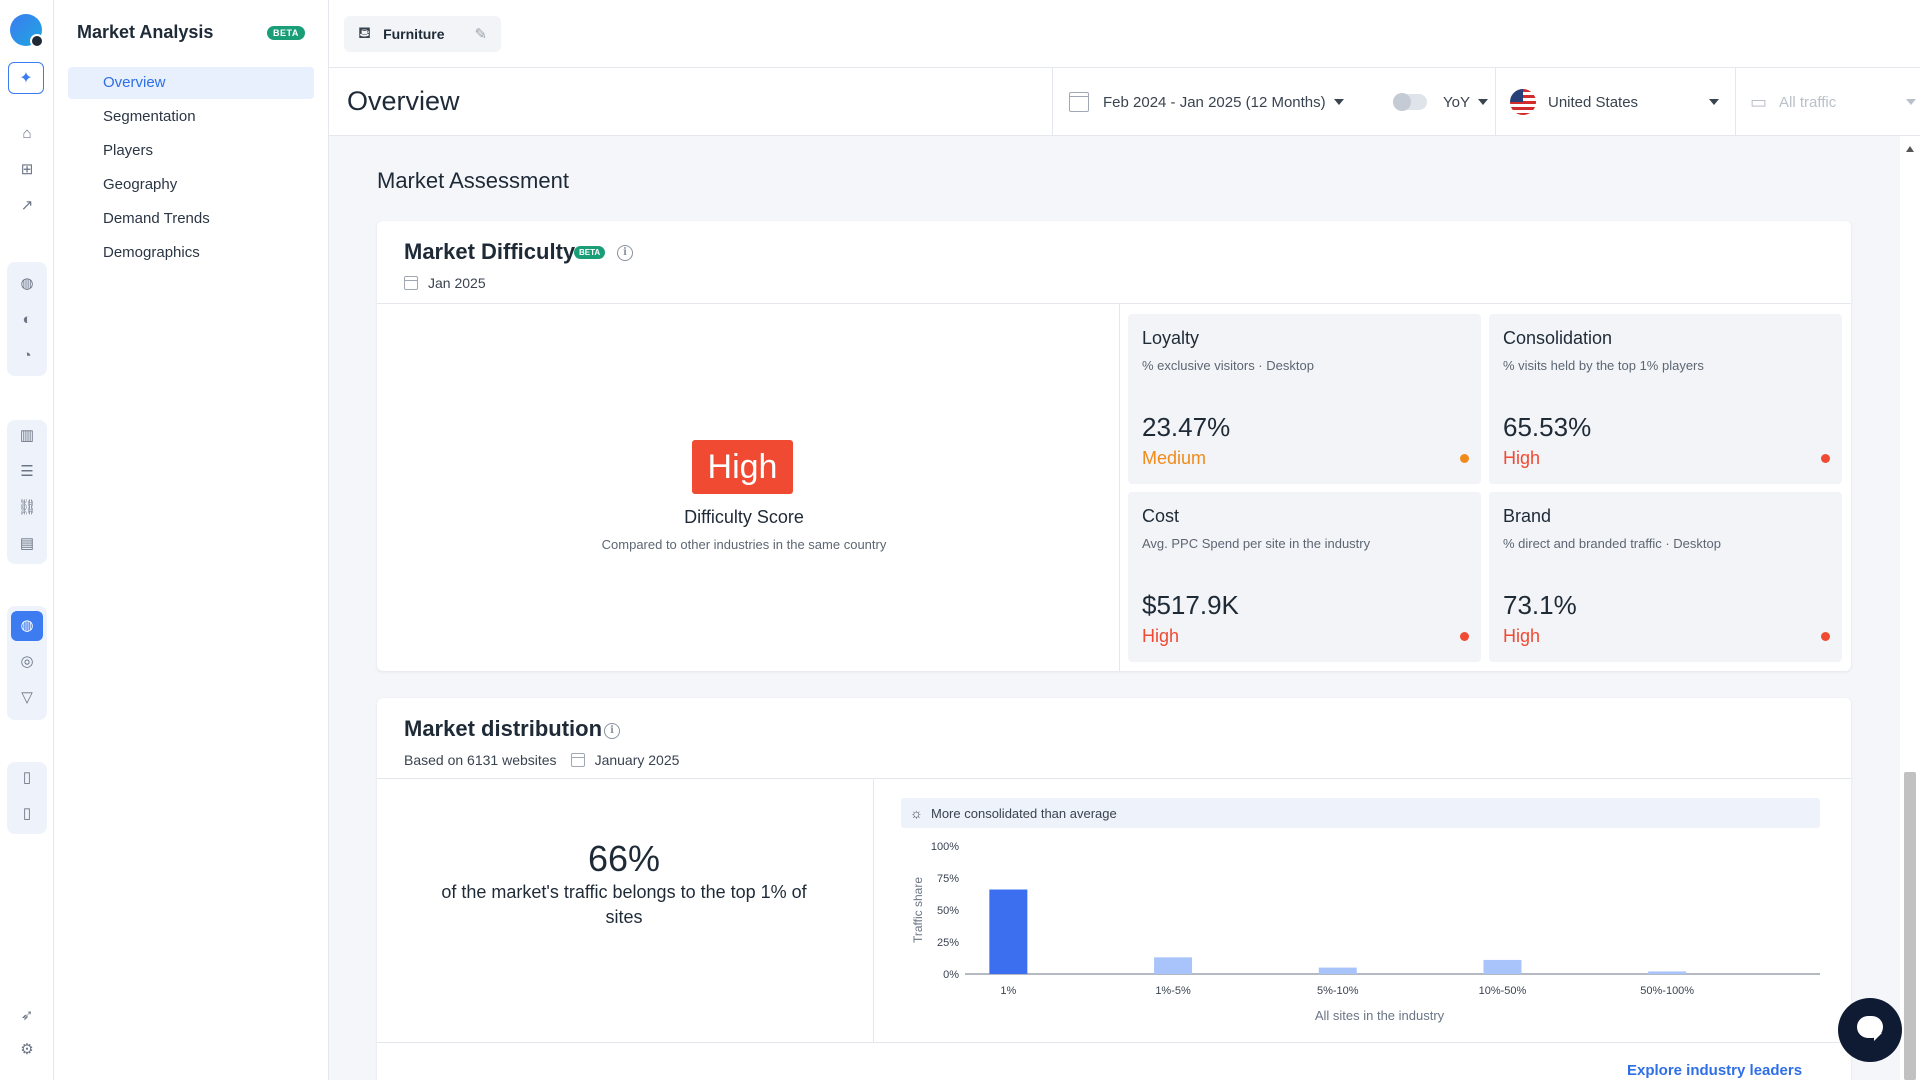 The height and width of the screenshot is (1080, 1920). What do you see at coordinates (1910, 608) in the screenshot?
I see `page-scrollbar` at bounding box center [1910, 608].